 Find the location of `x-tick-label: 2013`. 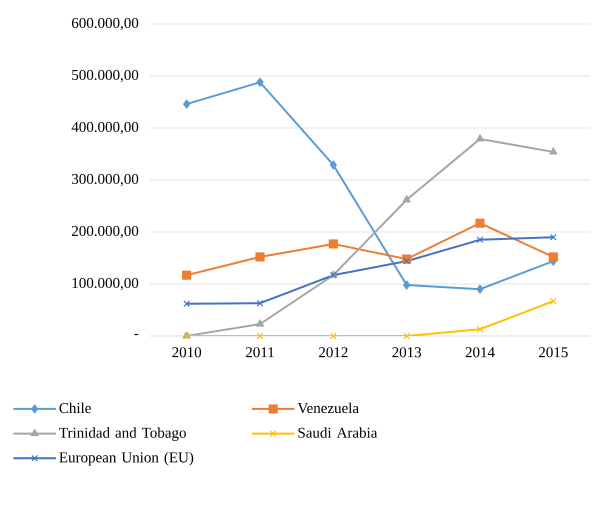

x-tick-label: 2013 is located at coordinates (407, 352).